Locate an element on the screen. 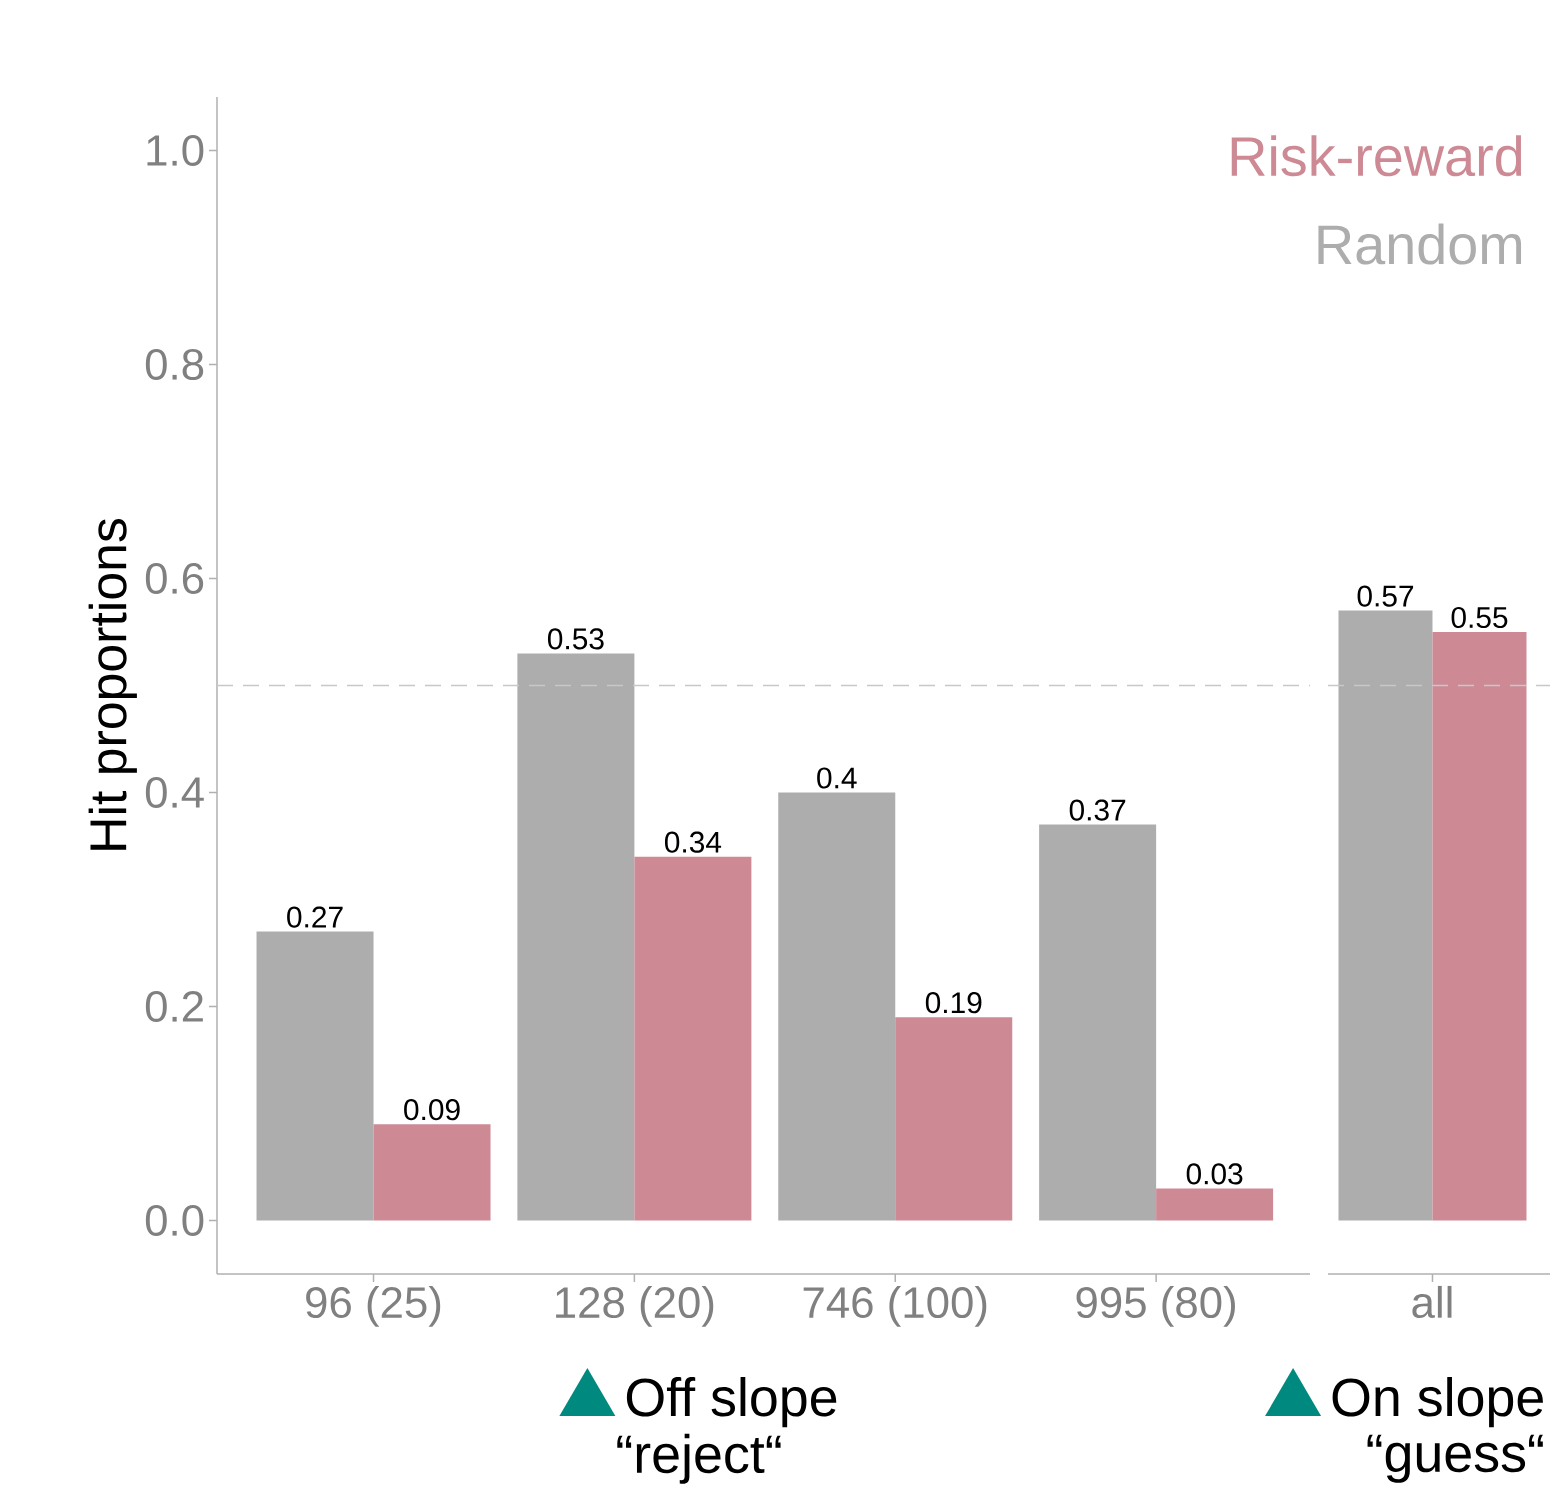  y-tick-label: 0.4 is located at coordinates (174, 792).